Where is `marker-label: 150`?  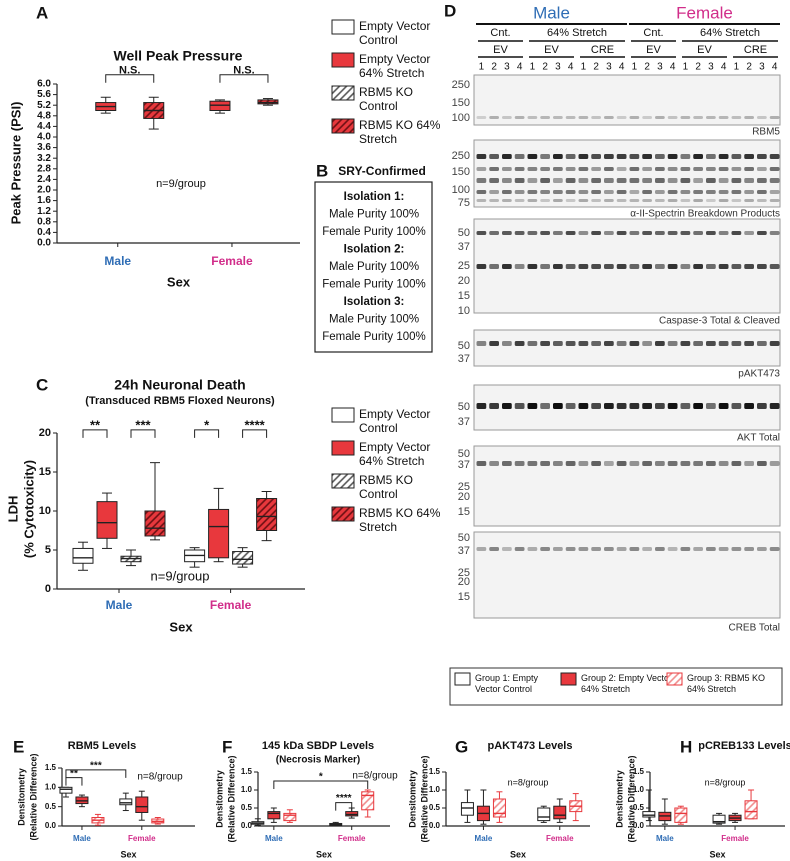 marker-label: 150 is located at coordinates (461, 172).